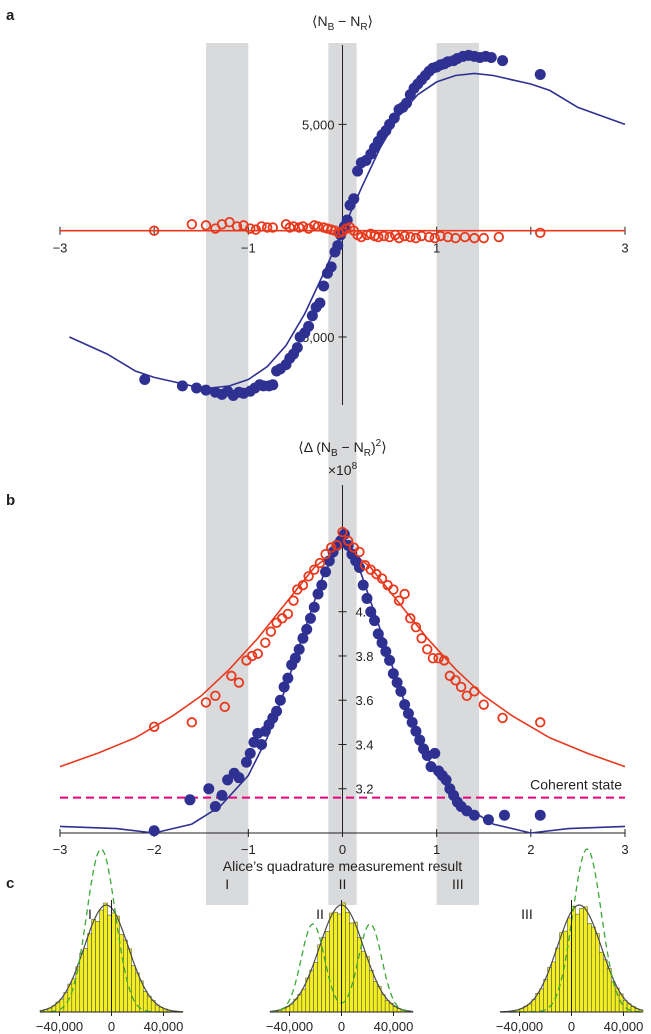  What do you see at coordinates (570, 941) in the screenshot?
I see `histogram-subpanel-III: −40,000 0 40,000 III` at bounding box center [570, 941].